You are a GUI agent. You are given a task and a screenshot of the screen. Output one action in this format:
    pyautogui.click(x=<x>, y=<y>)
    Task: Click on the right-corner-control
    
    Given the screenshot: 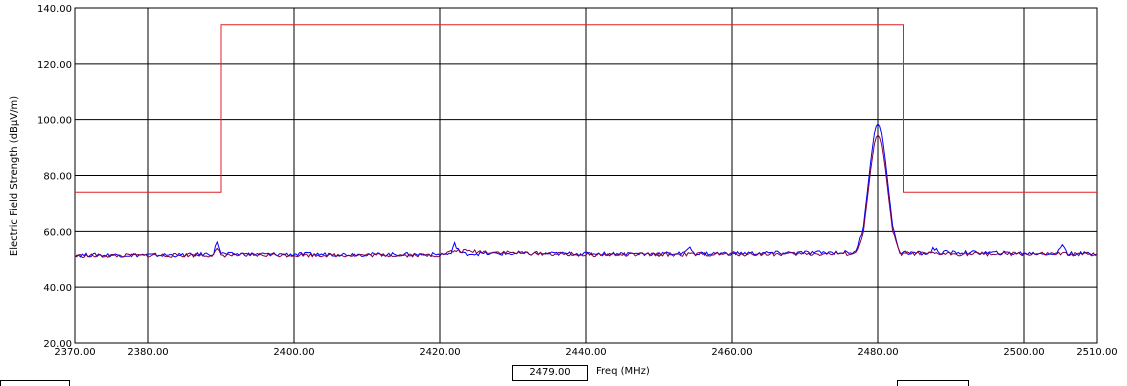 What is the action you would take?
    pyautogui.click(x=933, y=383)
    